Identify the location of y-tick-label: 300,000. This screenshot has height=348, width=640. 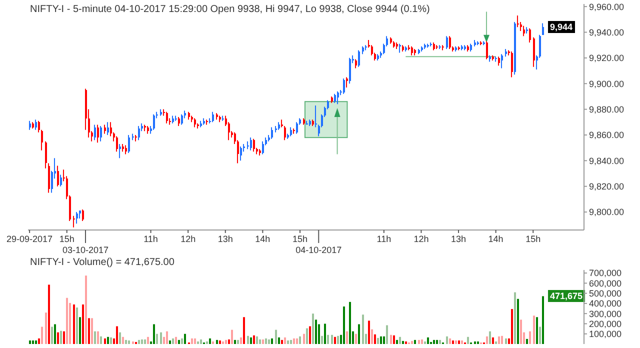
(605, 313).